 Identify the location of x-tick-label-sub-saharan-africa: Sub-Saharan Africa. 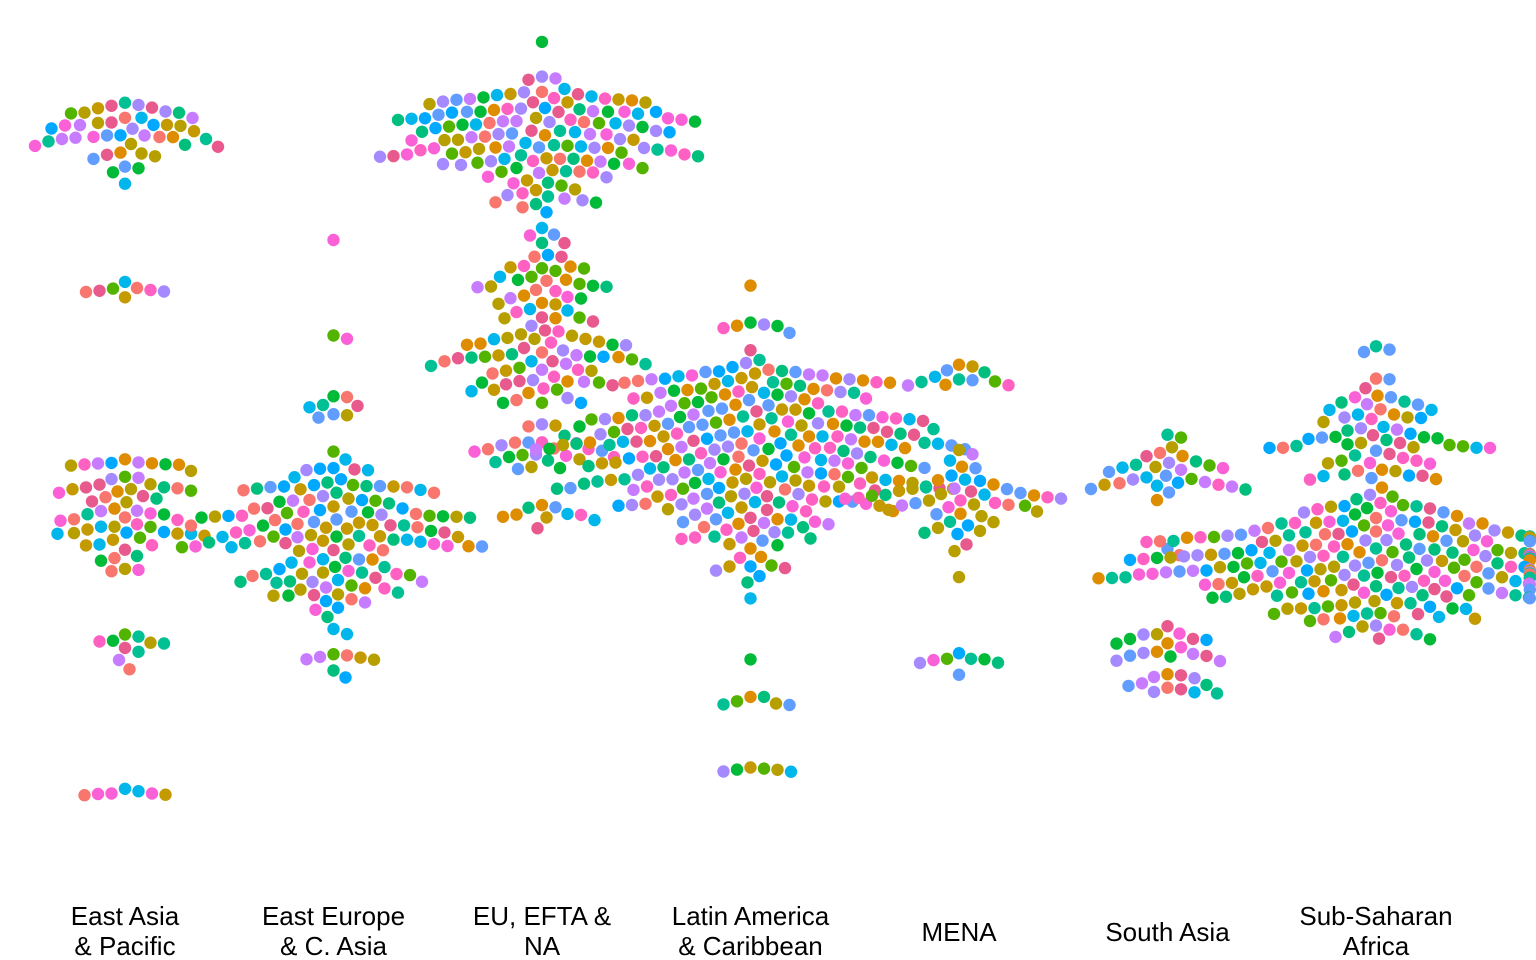
(1375, 930).